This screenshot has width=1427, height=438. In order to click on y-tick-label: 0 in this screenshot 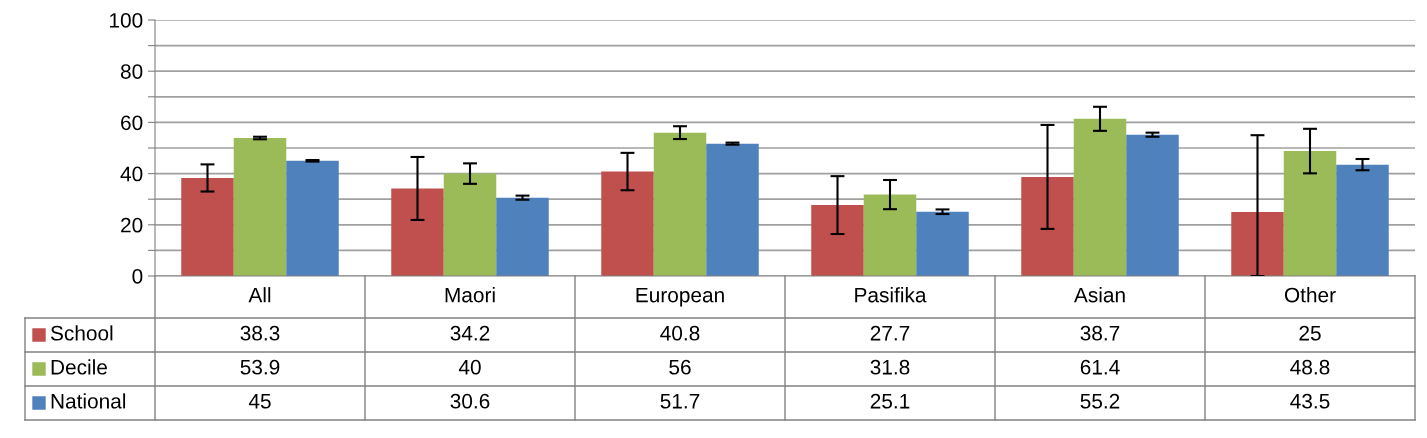, I will do `click(137, 276)`.